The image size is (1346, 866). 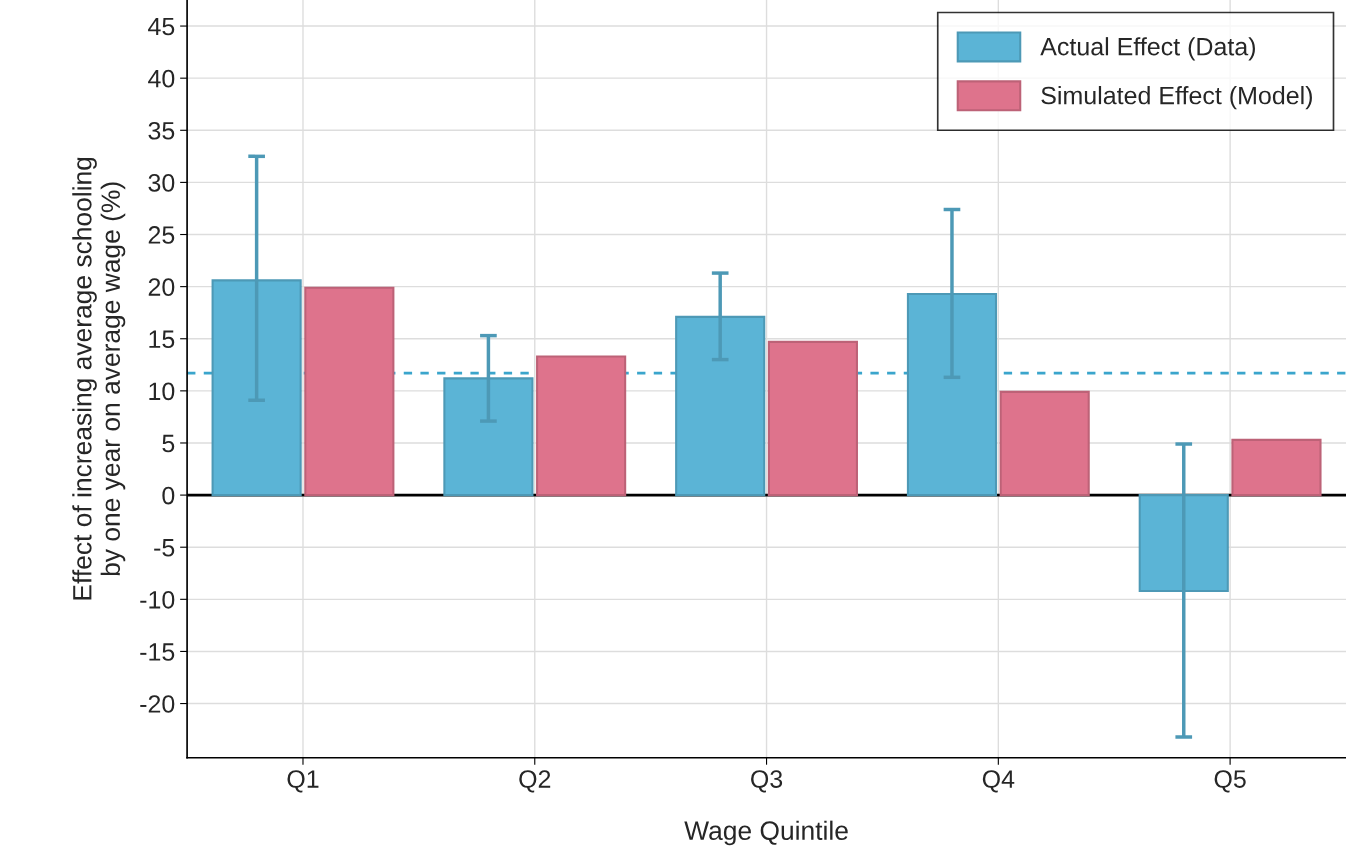 What do you see at coordinates (767, 781) in the screenshot?
I see `x-tick-label: Q3` at bounding box center [767, 781].